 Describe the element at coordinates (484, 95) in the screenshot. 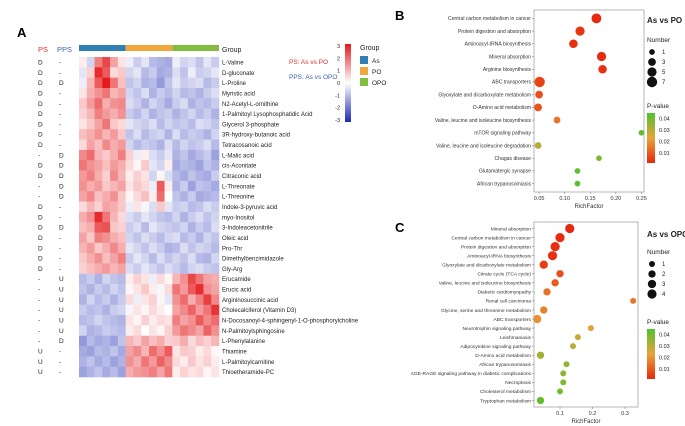

I see `pathway-label: Glyoxylate and dicarboxylate metabolism` at that location.